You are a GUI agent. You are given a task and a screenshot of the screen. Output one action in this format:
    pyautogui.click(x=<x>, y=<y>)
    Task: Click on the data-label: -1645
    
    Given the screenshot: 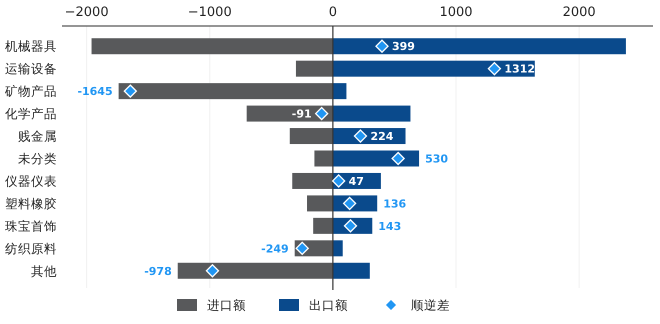 What is the action you would take?
    pyautogui.click(x=95, y=91)
    